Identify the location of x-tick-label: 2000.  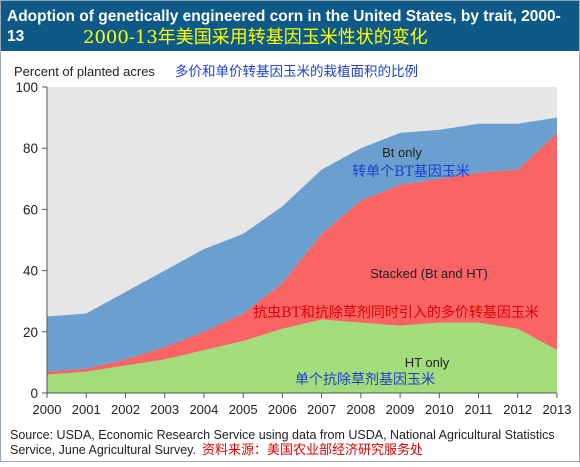
(47, 409).